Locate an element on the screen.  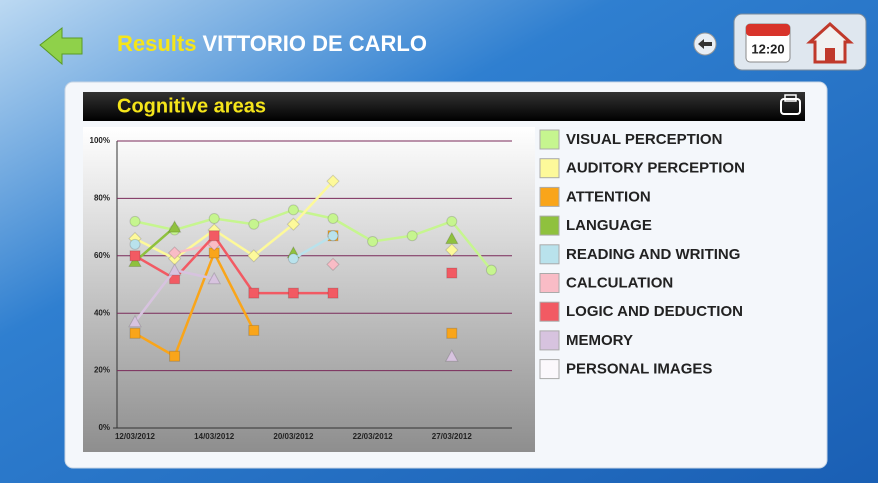
back-arrow is located at coordinates (61, 46).